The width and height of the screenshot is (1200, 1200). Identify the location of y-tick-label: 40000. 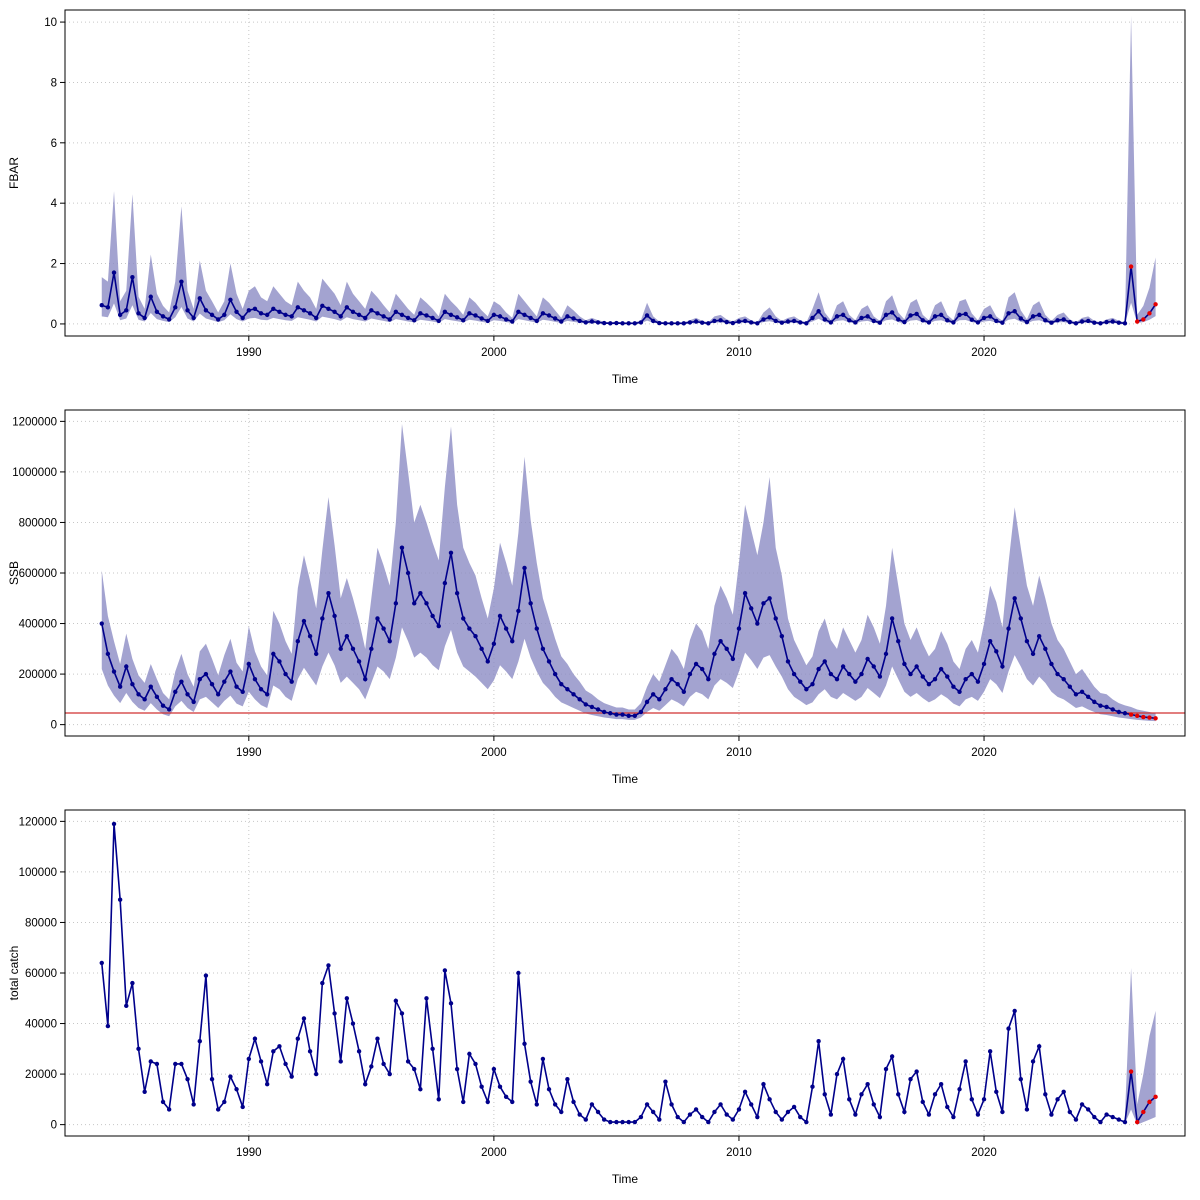
(41, 1025).